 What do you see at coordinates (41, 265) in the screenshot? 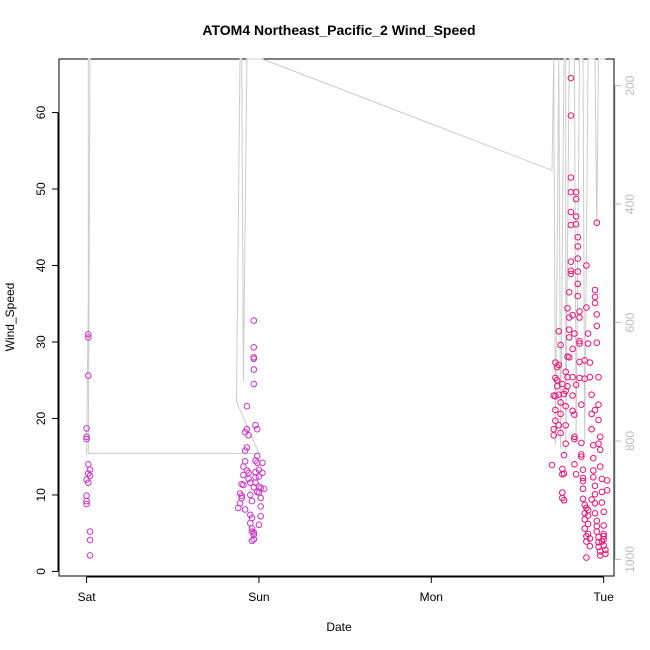
I see `y-tick-label: 40` at bounding box center [41, 265].